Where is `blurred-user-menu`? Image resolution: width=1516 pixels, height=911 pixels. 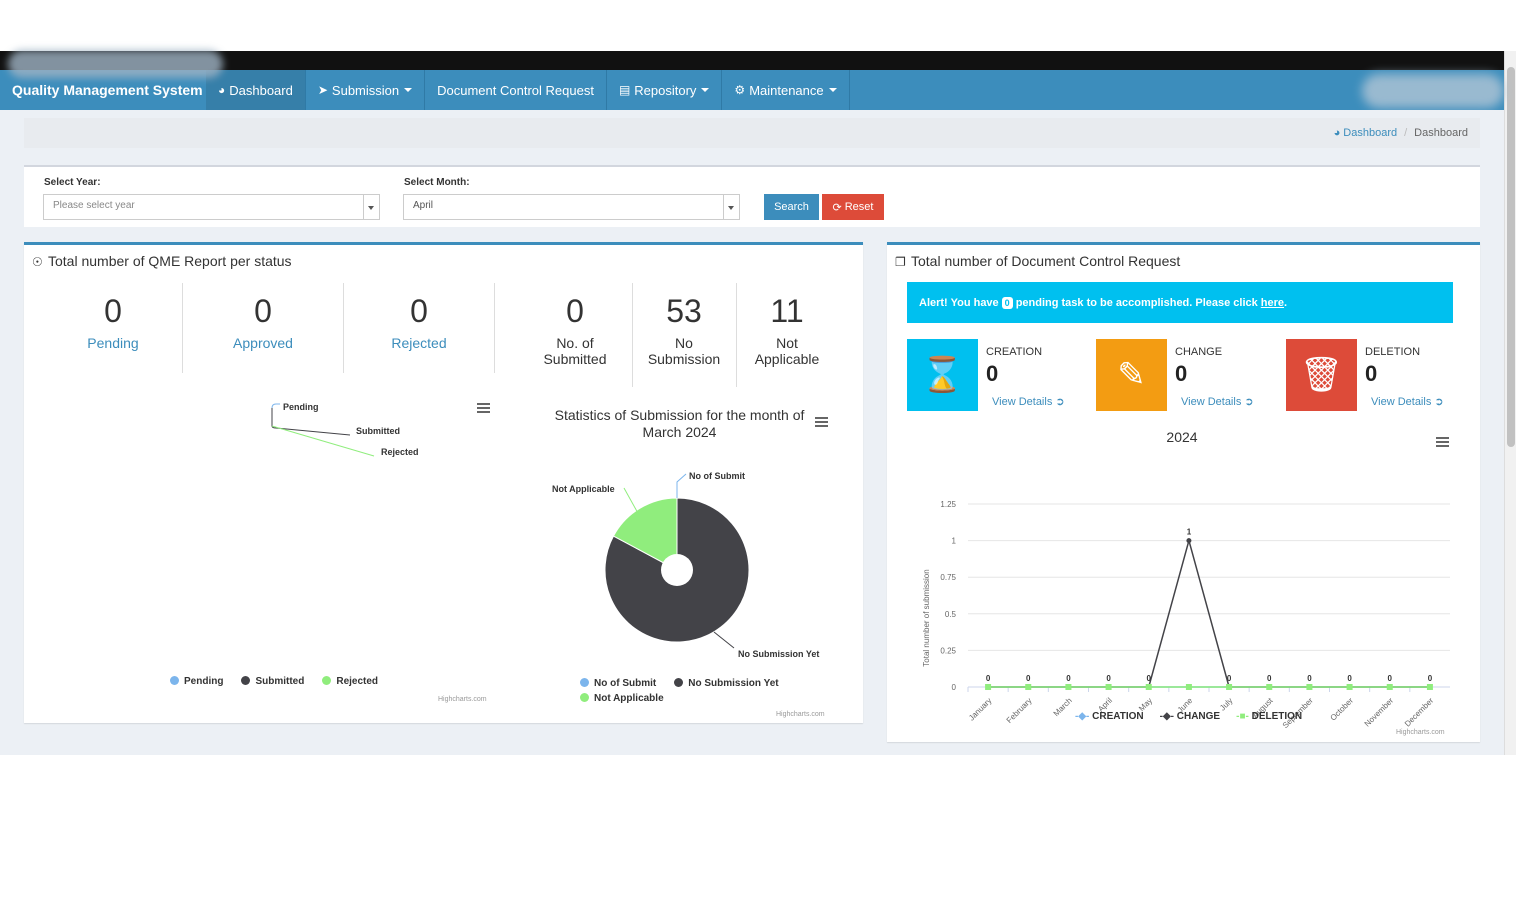
blurred-user-menu is located at coordinates (1433, 91).